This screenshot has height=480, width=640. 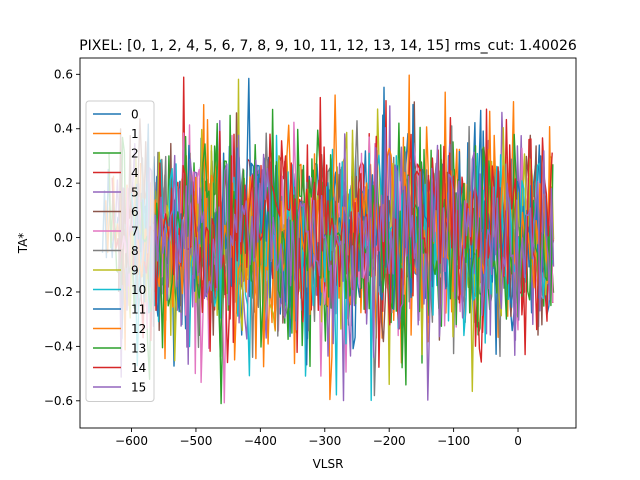 What do you see at coordinates (138, 329) in the screenshot?
I see `legend-label-12: 12` at bounding box center [138, 329].